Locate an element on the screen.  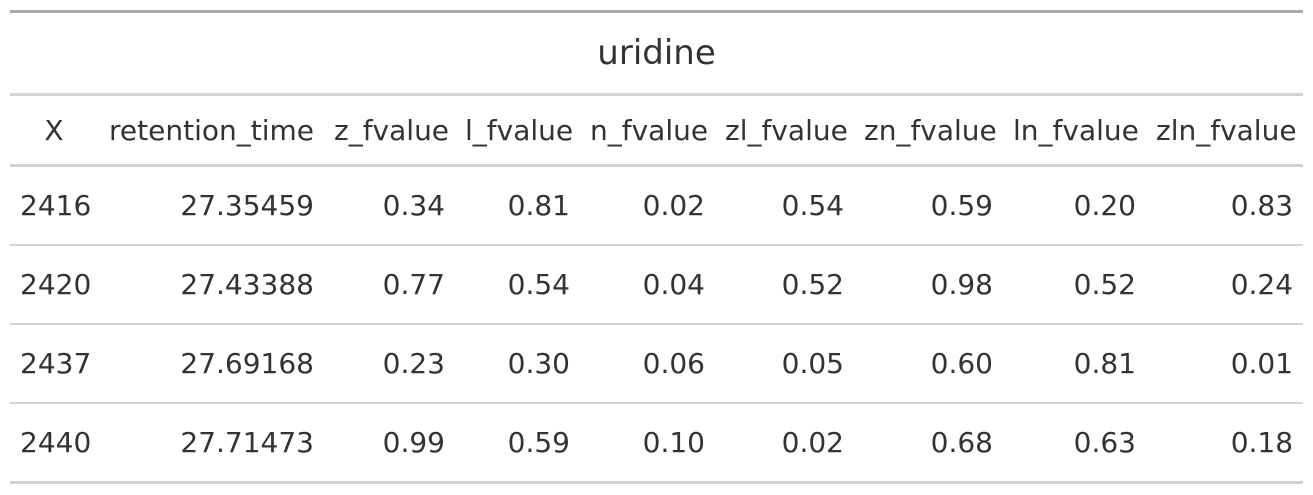
header-ln-fvalue: ln_fvalue is located at coordinates (1074, 130).